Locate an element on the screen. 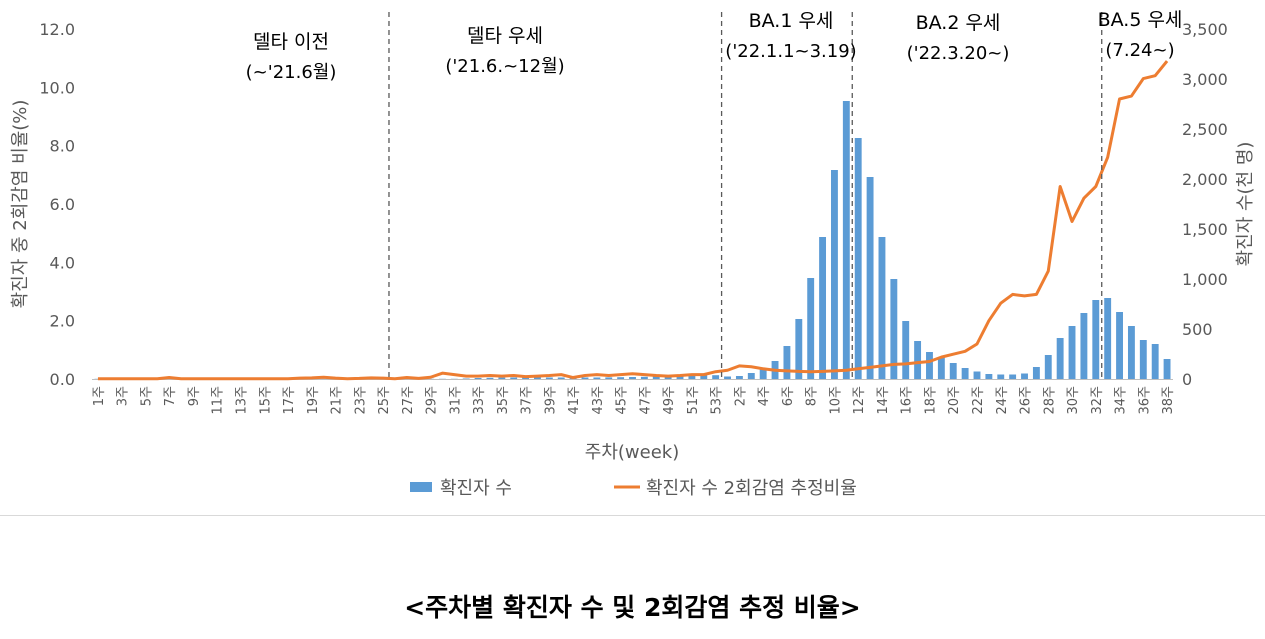 This screenshot has width=1265, height=639. period-annotation-title: BA.1 우세 is located at coordinates (791, 21).